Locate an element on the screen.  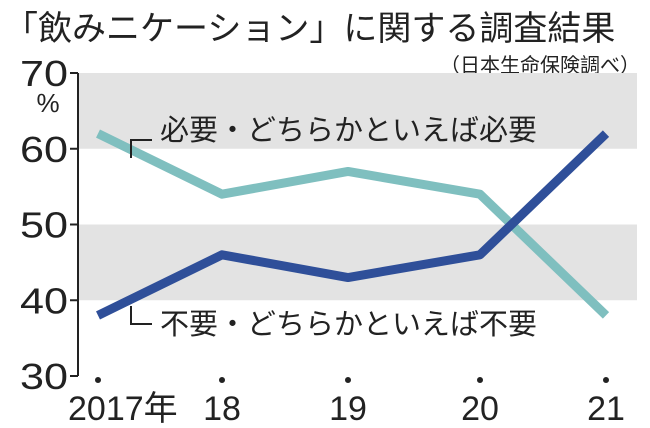
y-unit-label: % is located at coordinates (47, 103).